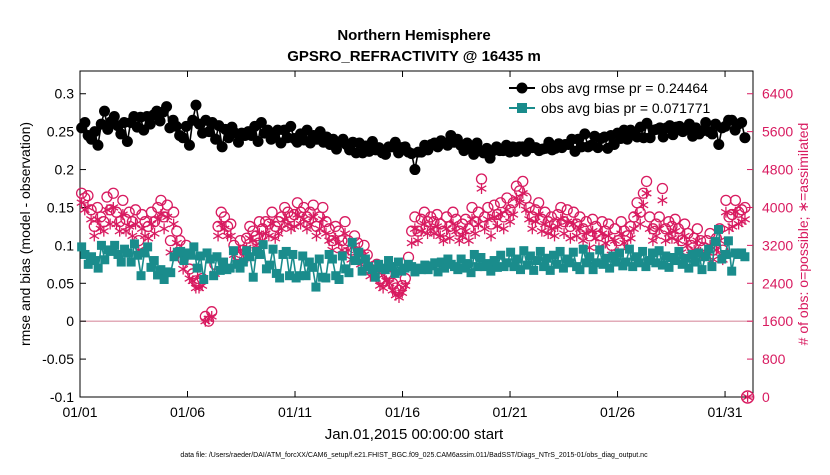 This screenshot has width=830, height=475. Describe the element at coordinates (187, 412) in the screenshot. I see `x-tick-label: 01/06` at that location.